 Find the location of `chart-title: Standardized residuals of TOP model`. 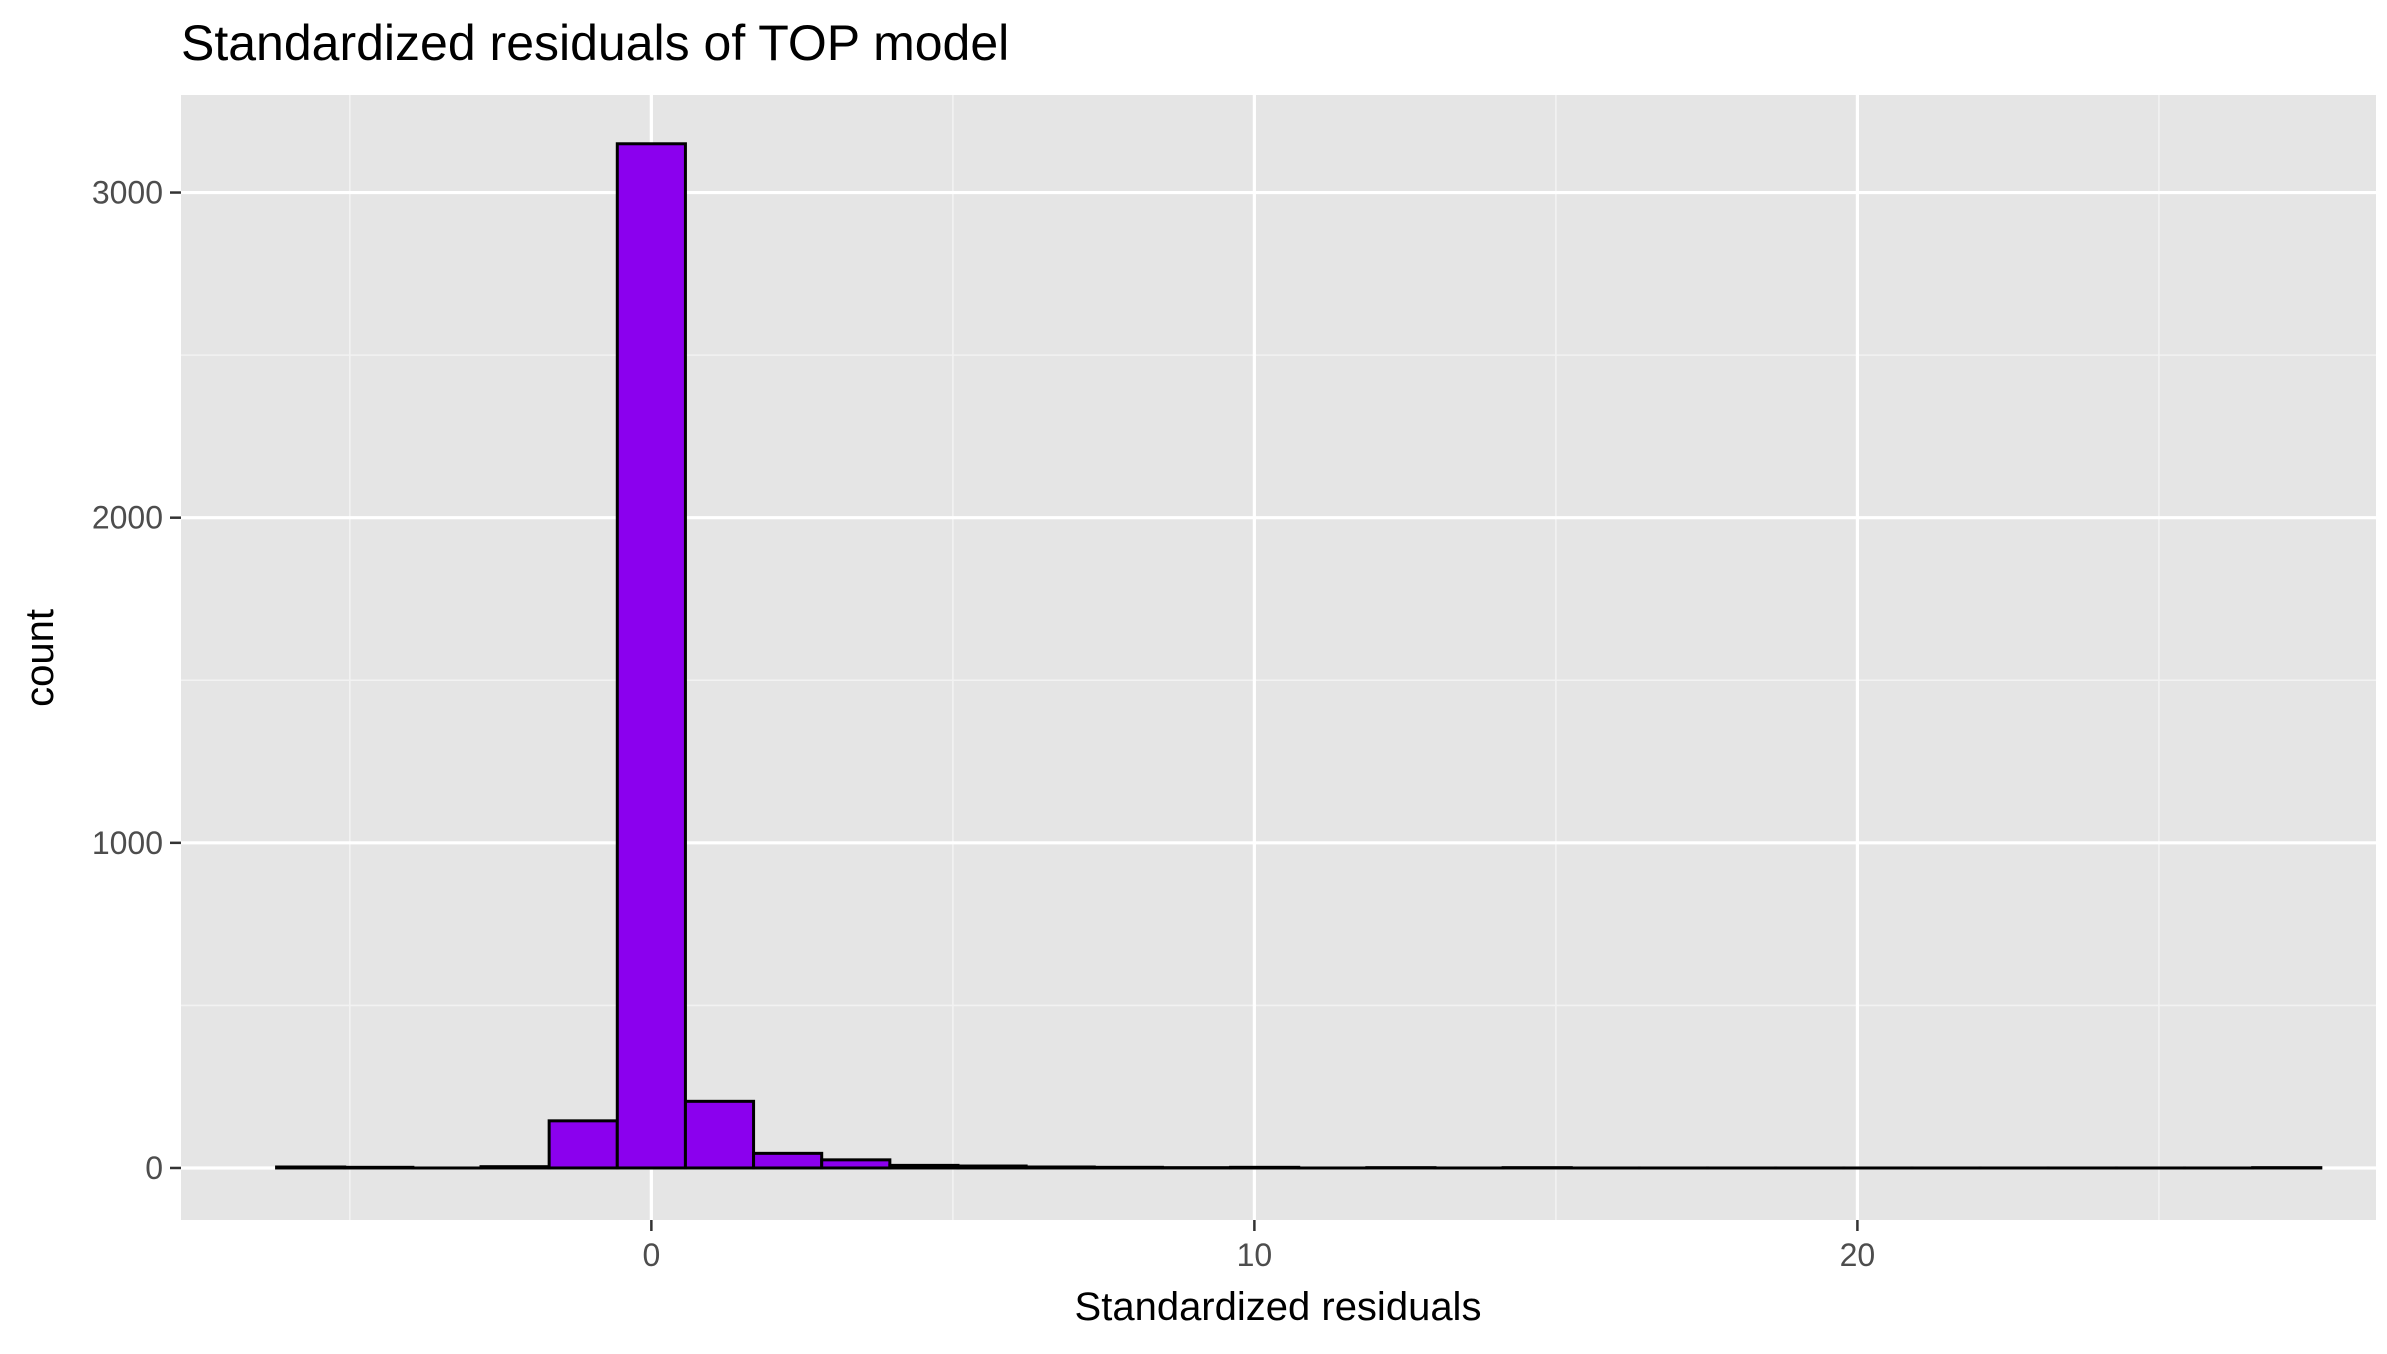

chart-title: Standardized residuals of TOP model is located at coordinates (595, 43).